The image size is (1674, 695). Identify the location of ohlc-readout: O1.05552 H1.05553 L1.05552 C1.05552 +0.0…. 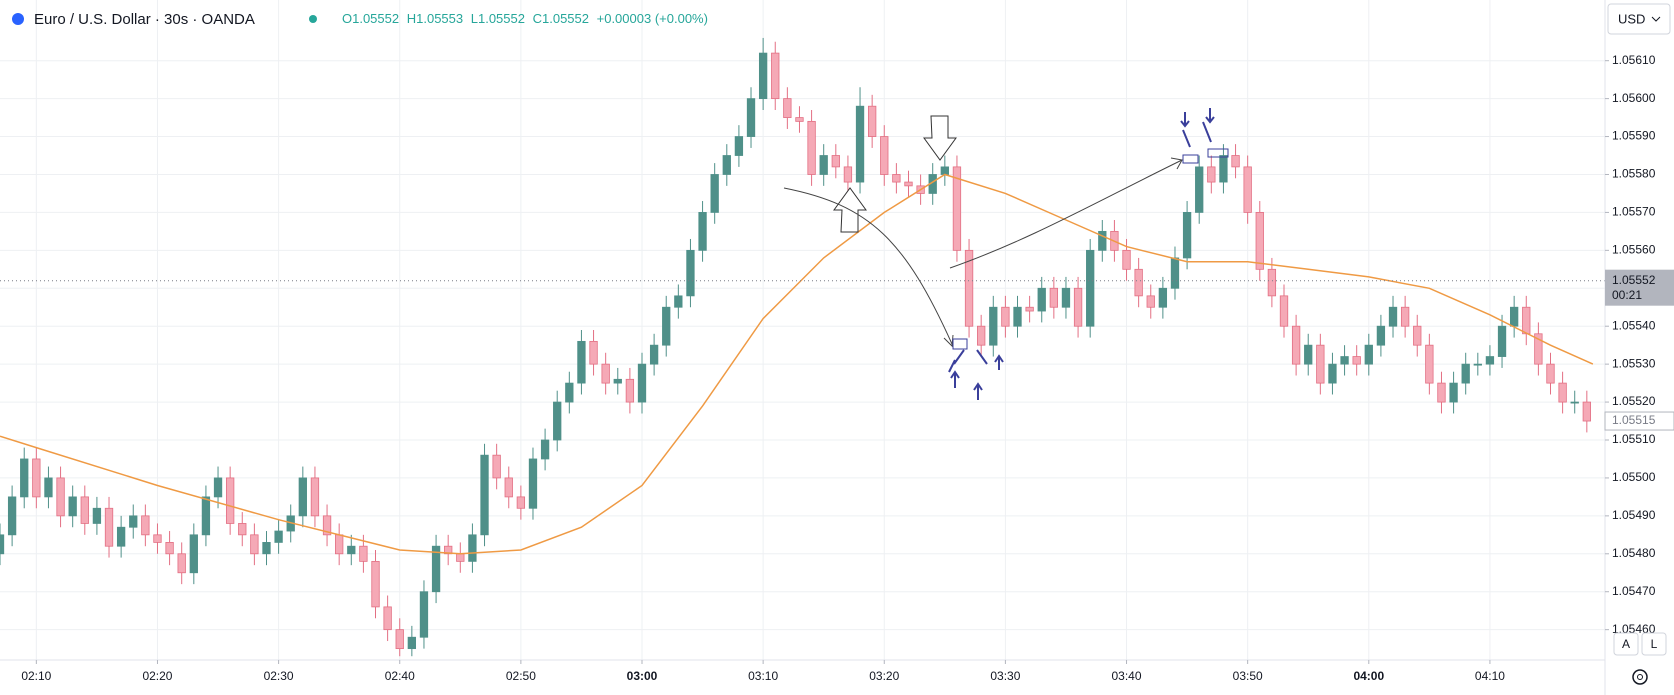
(525, 18).